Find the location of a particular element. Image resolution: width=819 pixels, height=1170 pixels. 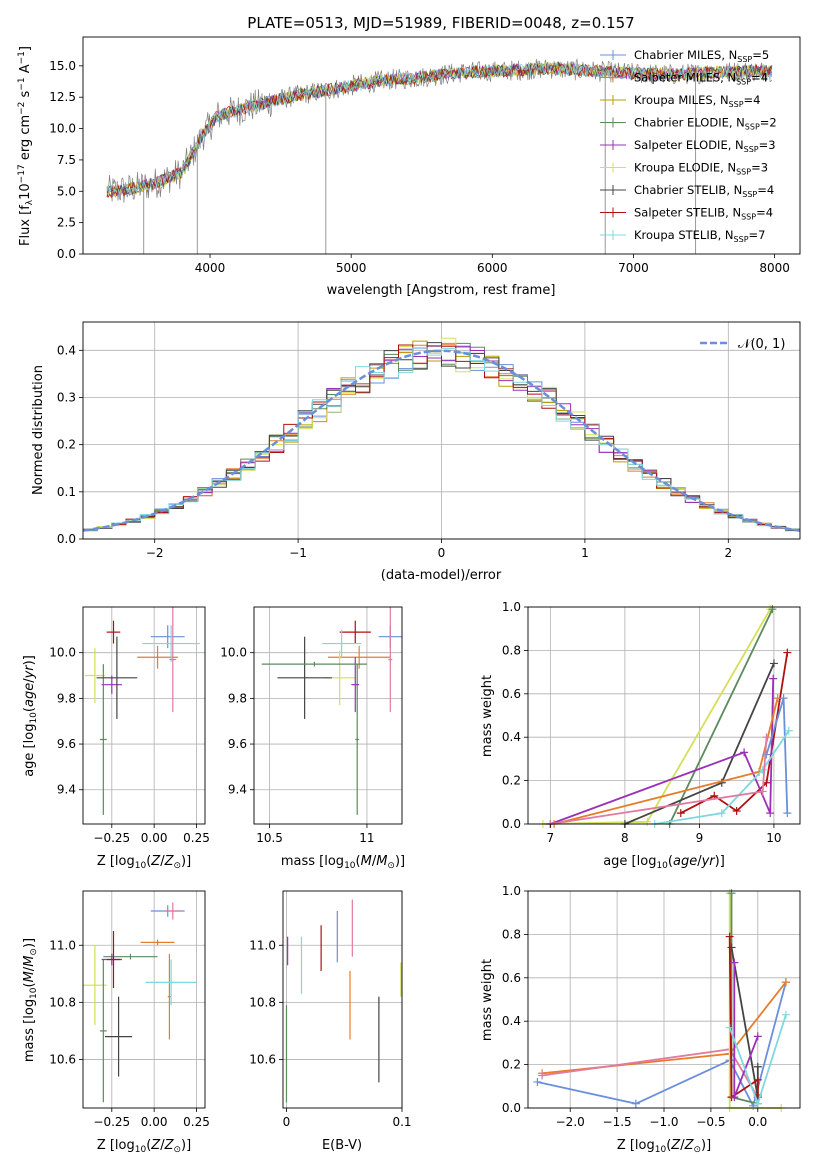

age-vs-mass-axes-frame is located at coordinates (328, 715).